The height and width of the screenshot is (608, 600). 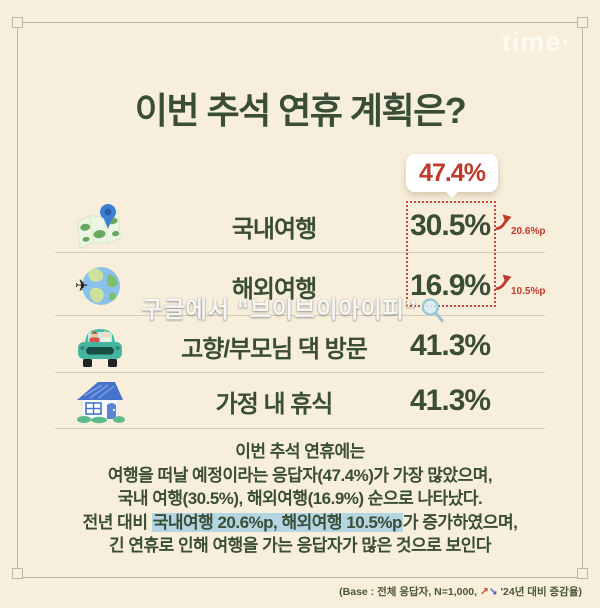 I want to click on row-label: 가정 내 휴식, so click(x=274, y=404).